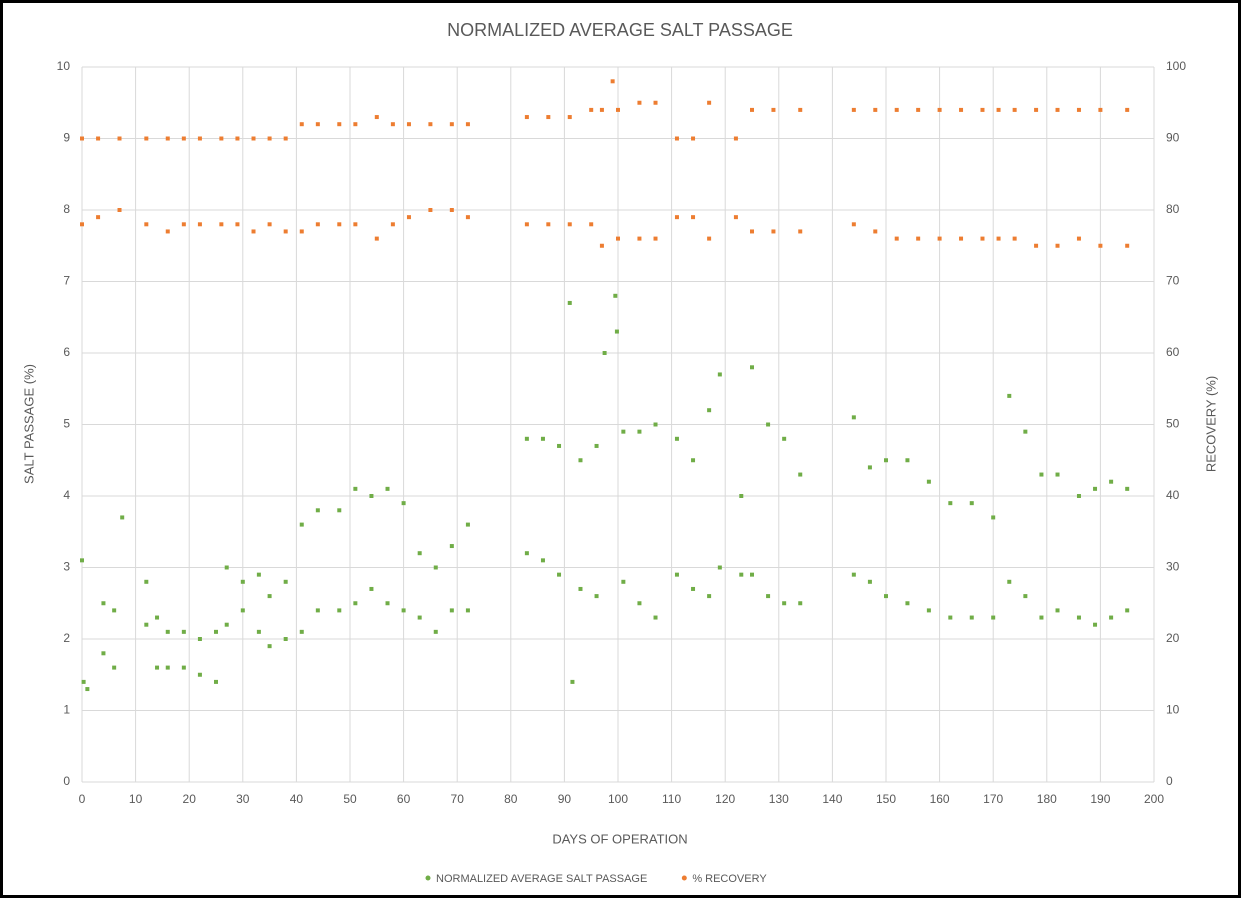 The image size is (1241, 903). I want to click on x-tick-label: 0, so click(82, 799).